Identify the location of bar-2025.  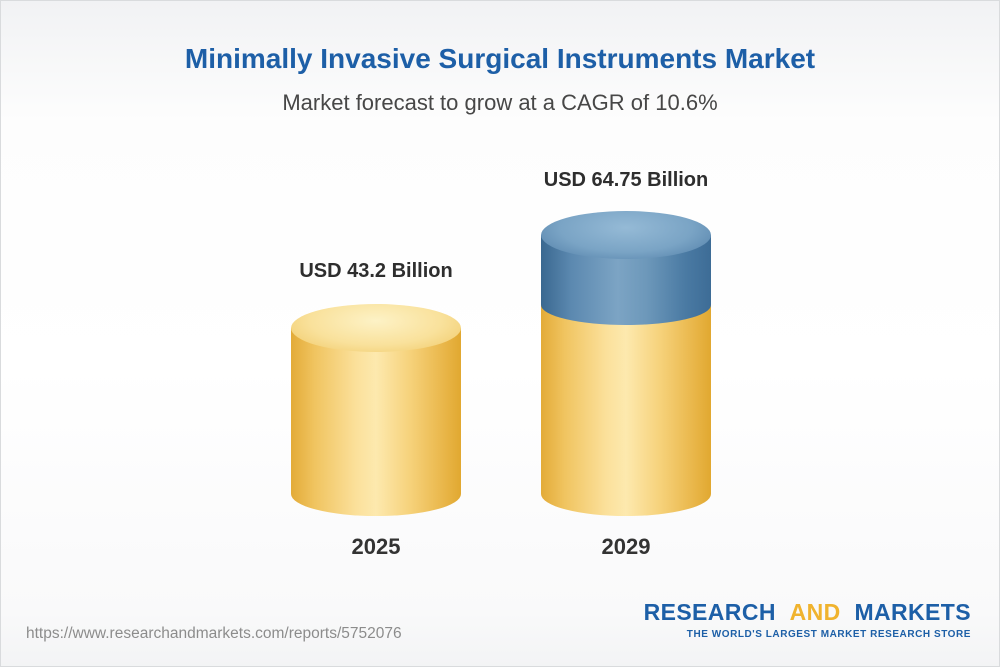
(376, 410).